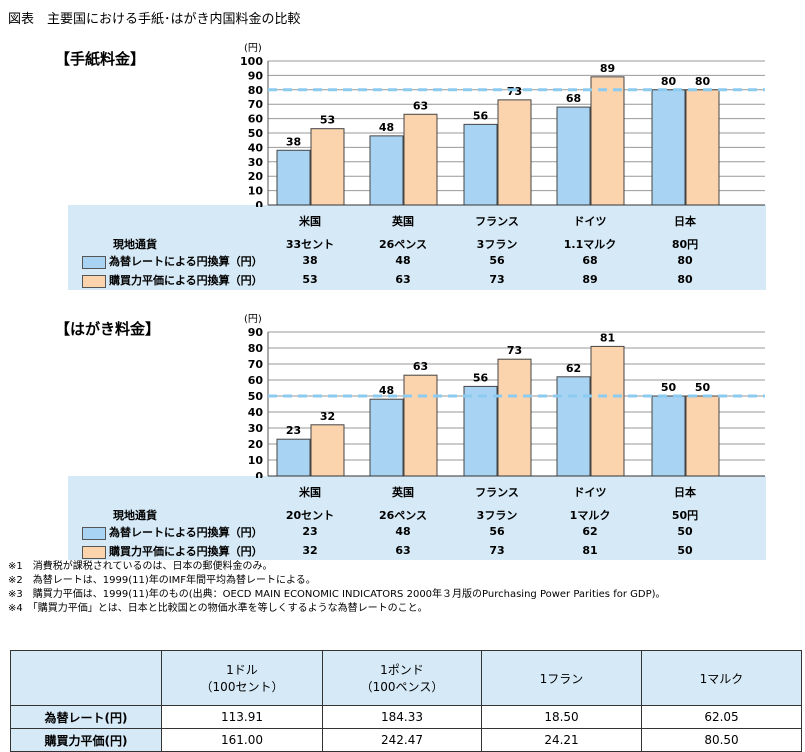 This screenshot has height=752, width=805. What do you see at coordinates (256, 104) in the screenshot?
I see `y-tick-label: 70` at bounding box center [256, 104].